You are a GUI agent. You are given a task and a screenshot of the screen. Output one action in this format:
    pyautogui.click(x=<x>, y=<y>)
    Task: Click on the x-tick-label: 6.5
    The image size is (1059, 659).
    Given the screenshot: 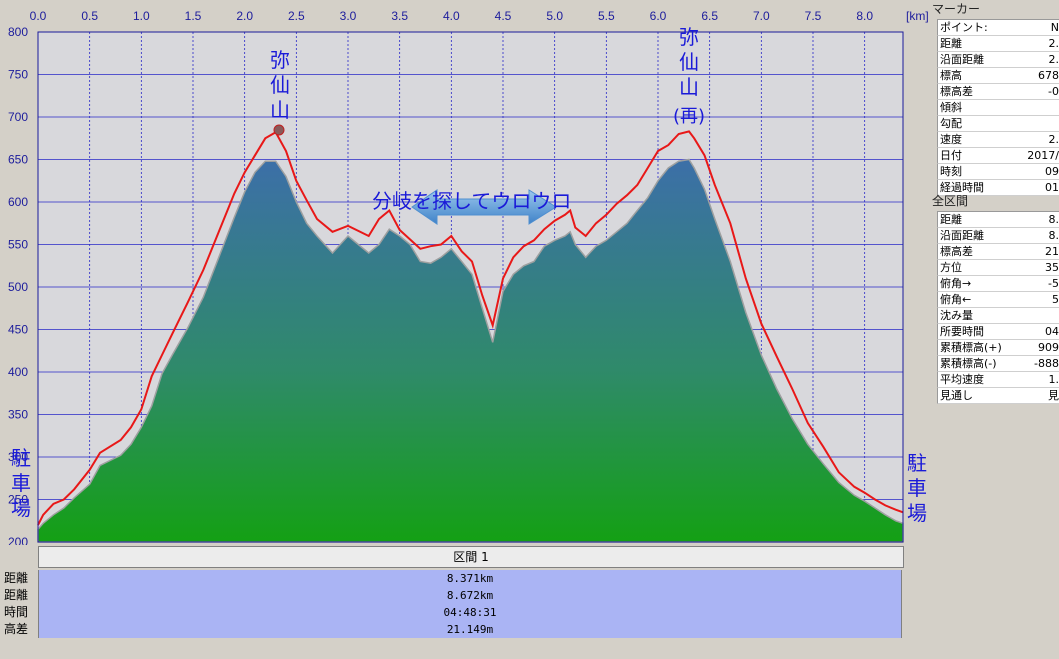 What is the action you would take?
    pyautogui.click(x=709, y=16)
    